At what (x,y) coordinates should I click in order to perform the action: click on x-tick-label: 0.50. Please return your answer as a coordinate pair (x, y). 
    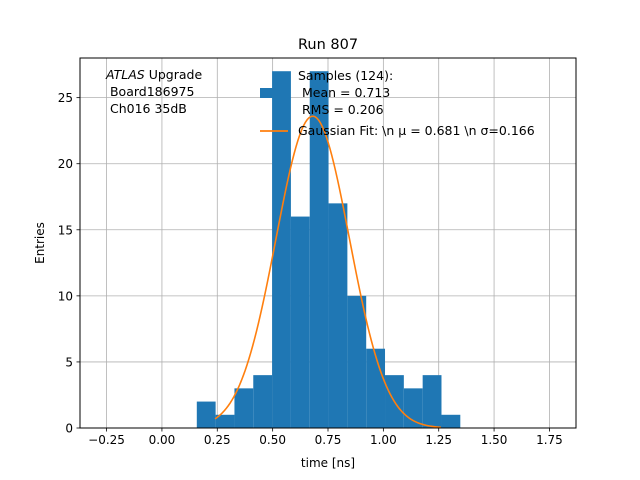
    Looking at the image, I should click on (272, 440).